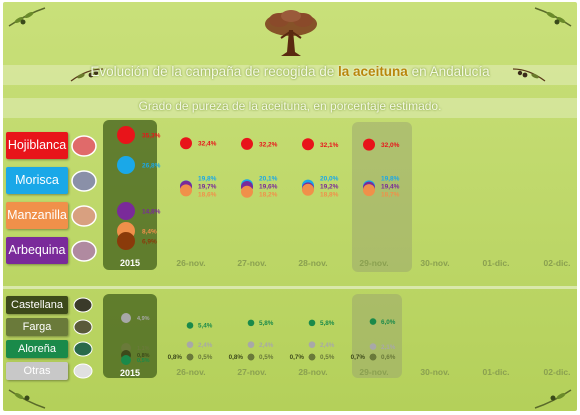 This screenshot has width=580, height=415. I want to click on data-label: 20,1%, so click(268, 178).